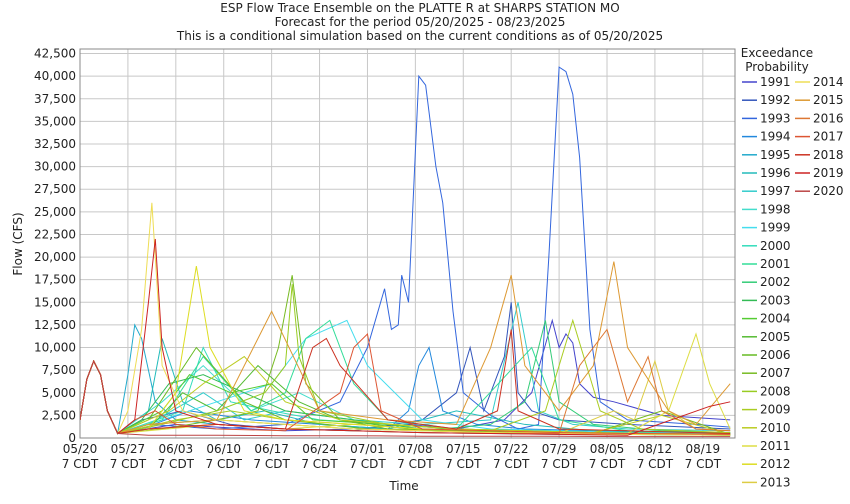  Describe the element at coordinates (775, 209) in the screenshot. I see `legend-label: 1998` at that location.